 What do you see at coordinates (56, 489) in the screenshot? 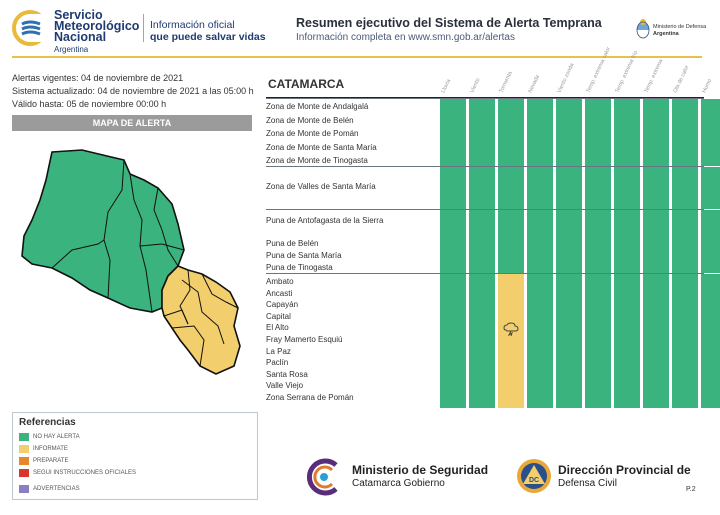
I see `ref-label: ADVERTENCIAS` at bounding box center [56, 489].